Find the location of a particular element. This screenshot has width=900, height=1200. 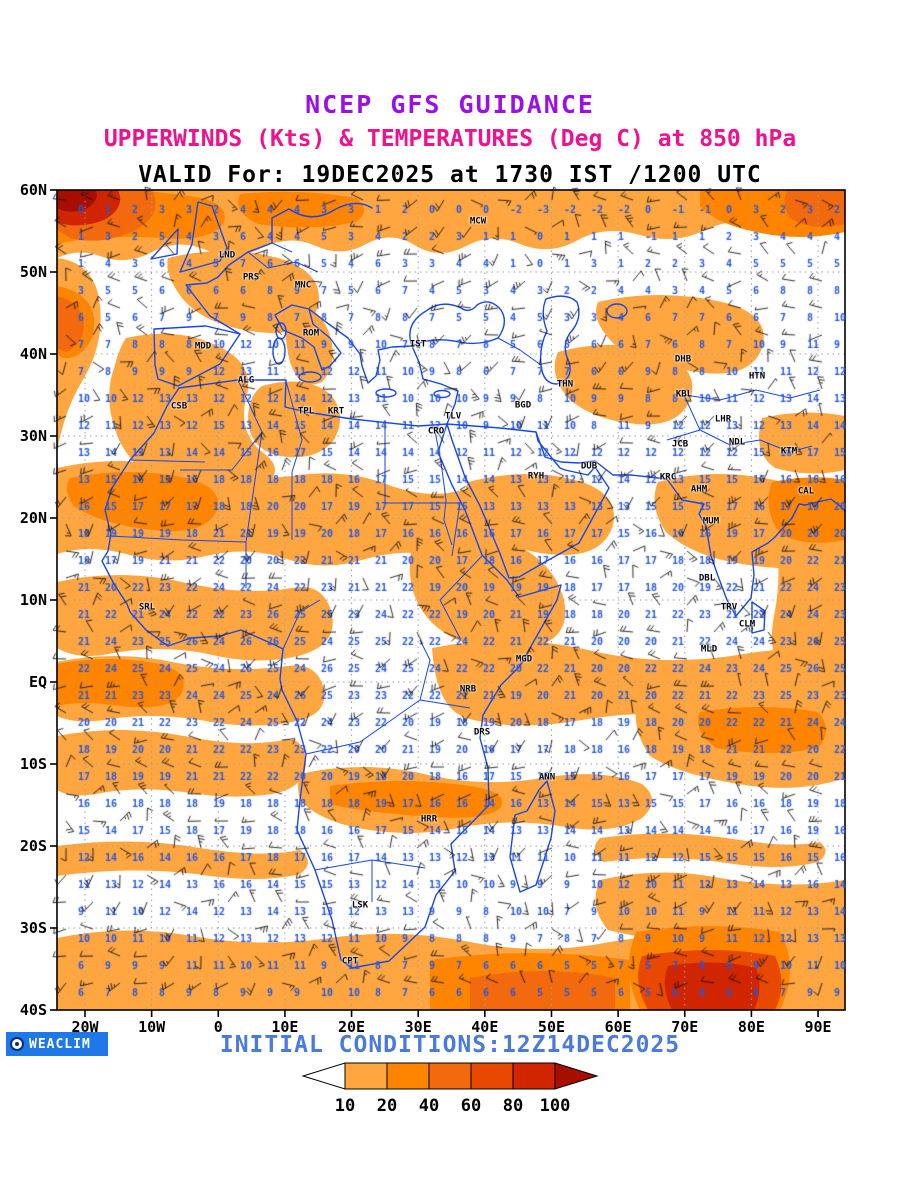

svg-text: 60 is located at coordinates (471, 1106).